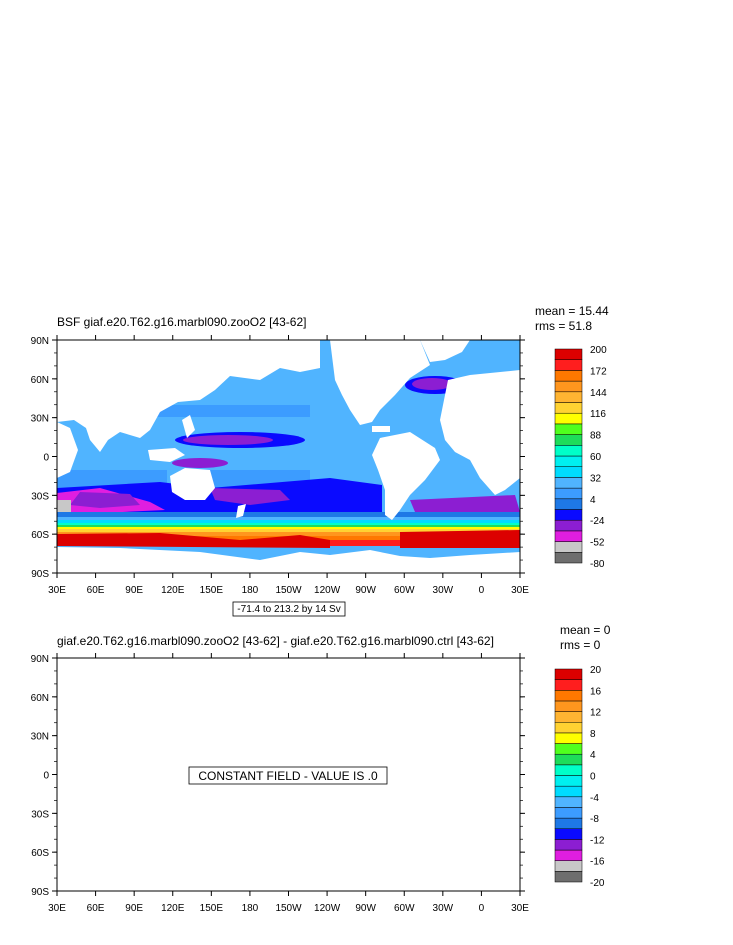 Image resolution: width=733 pixels, height=945 pixels. What do you see at coordinates (230, 411) in the screenshot?
I see `north-pacific-band` at bounding box center [230, 411].